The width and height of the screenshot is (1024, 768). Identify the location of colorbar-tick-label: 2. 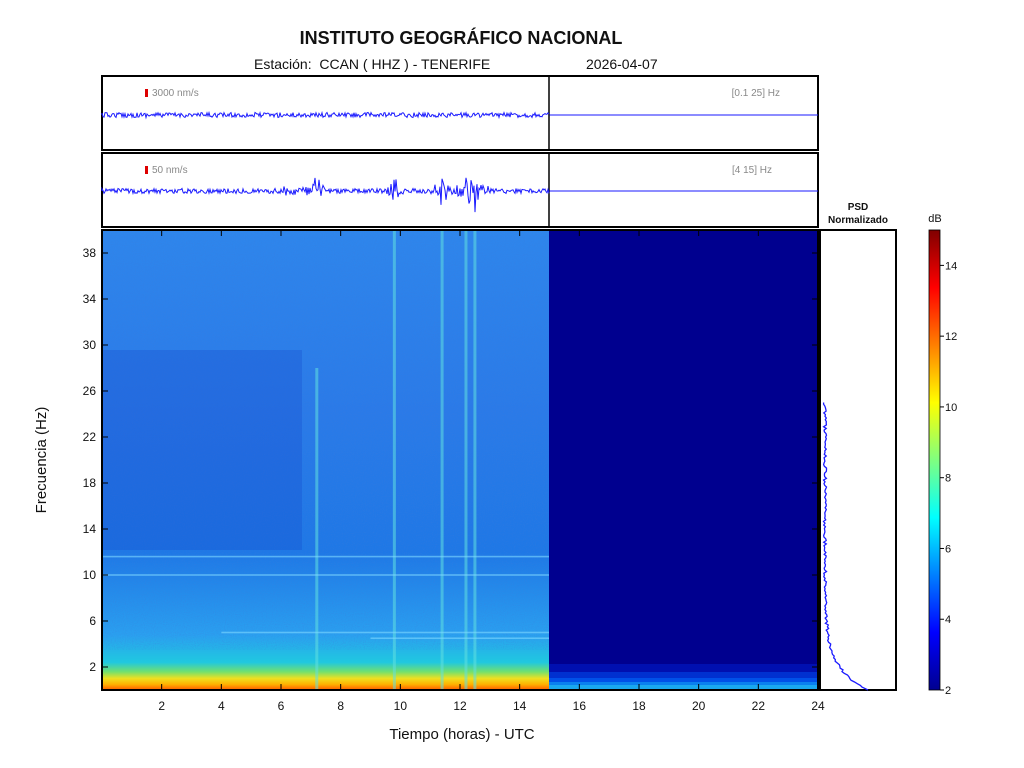
(948, 691).